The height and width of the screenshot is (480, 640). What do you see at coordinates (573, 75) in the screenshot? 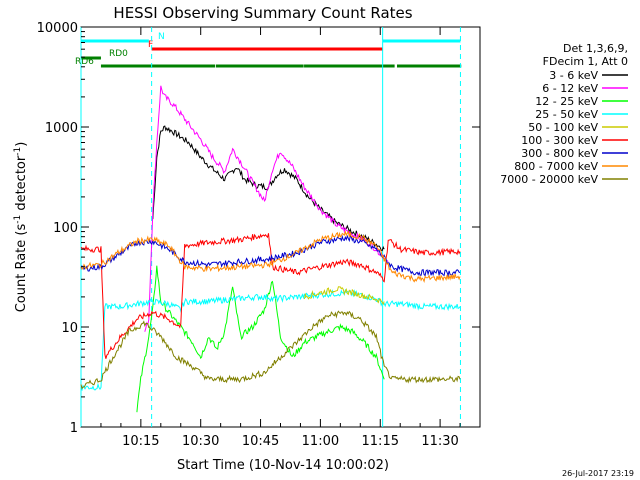
I see `legend-label-0: 3 - 6 keV` at bounding box center [573, 75].